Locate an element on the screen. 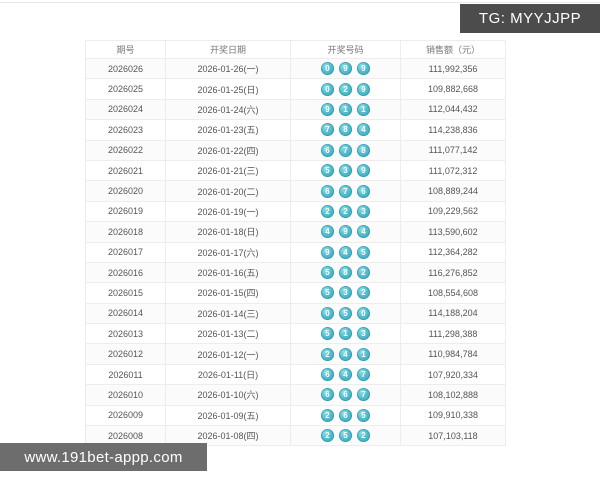 The height and width of the screenshot is (480, 600). issue-cell: 2026017 is located at coordinates (125, 252).